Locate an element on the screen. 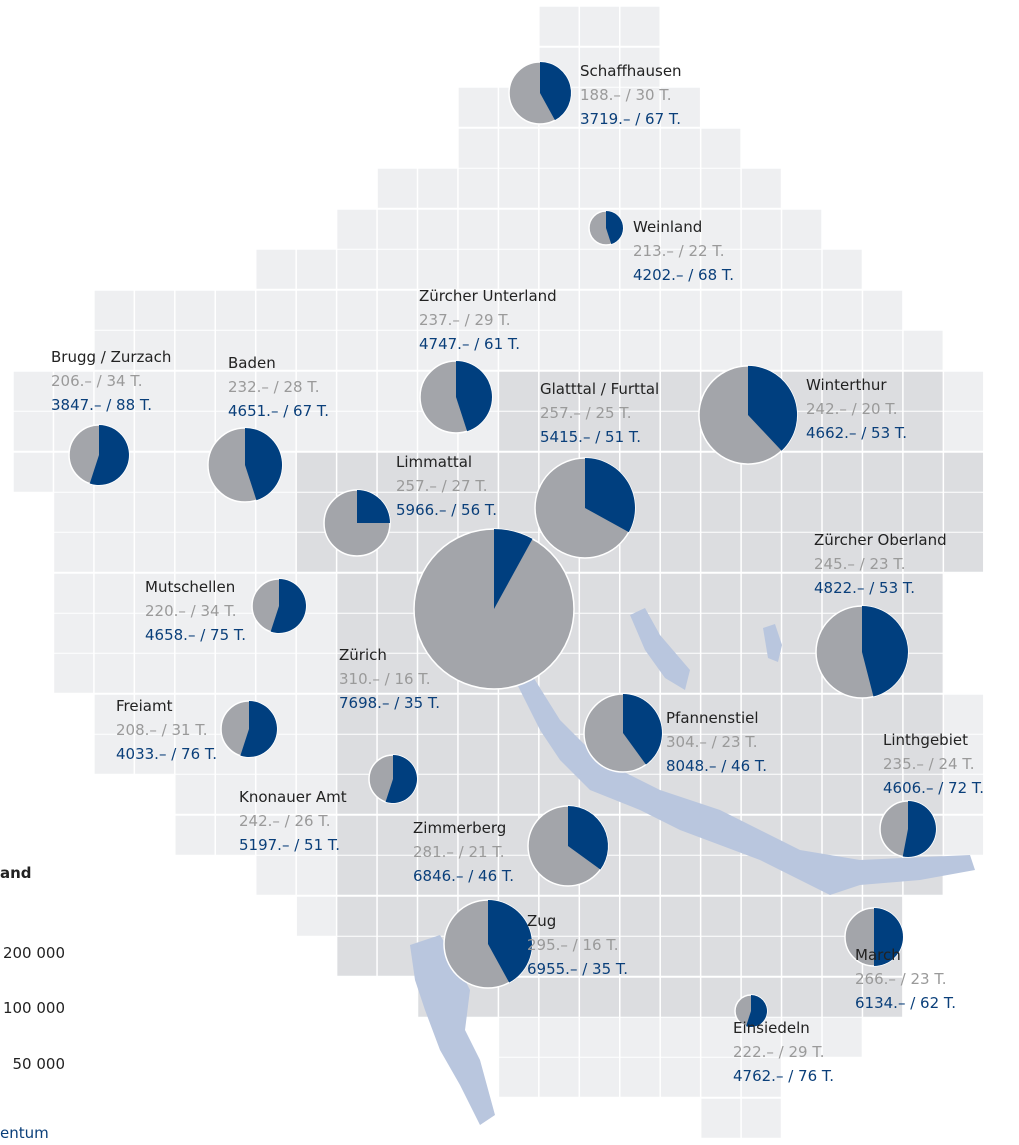 Image resolution: width=1019 pixels, height=1145 pixels. region-own: 4606.– / 72 T. is located at coordinates (933, 788).